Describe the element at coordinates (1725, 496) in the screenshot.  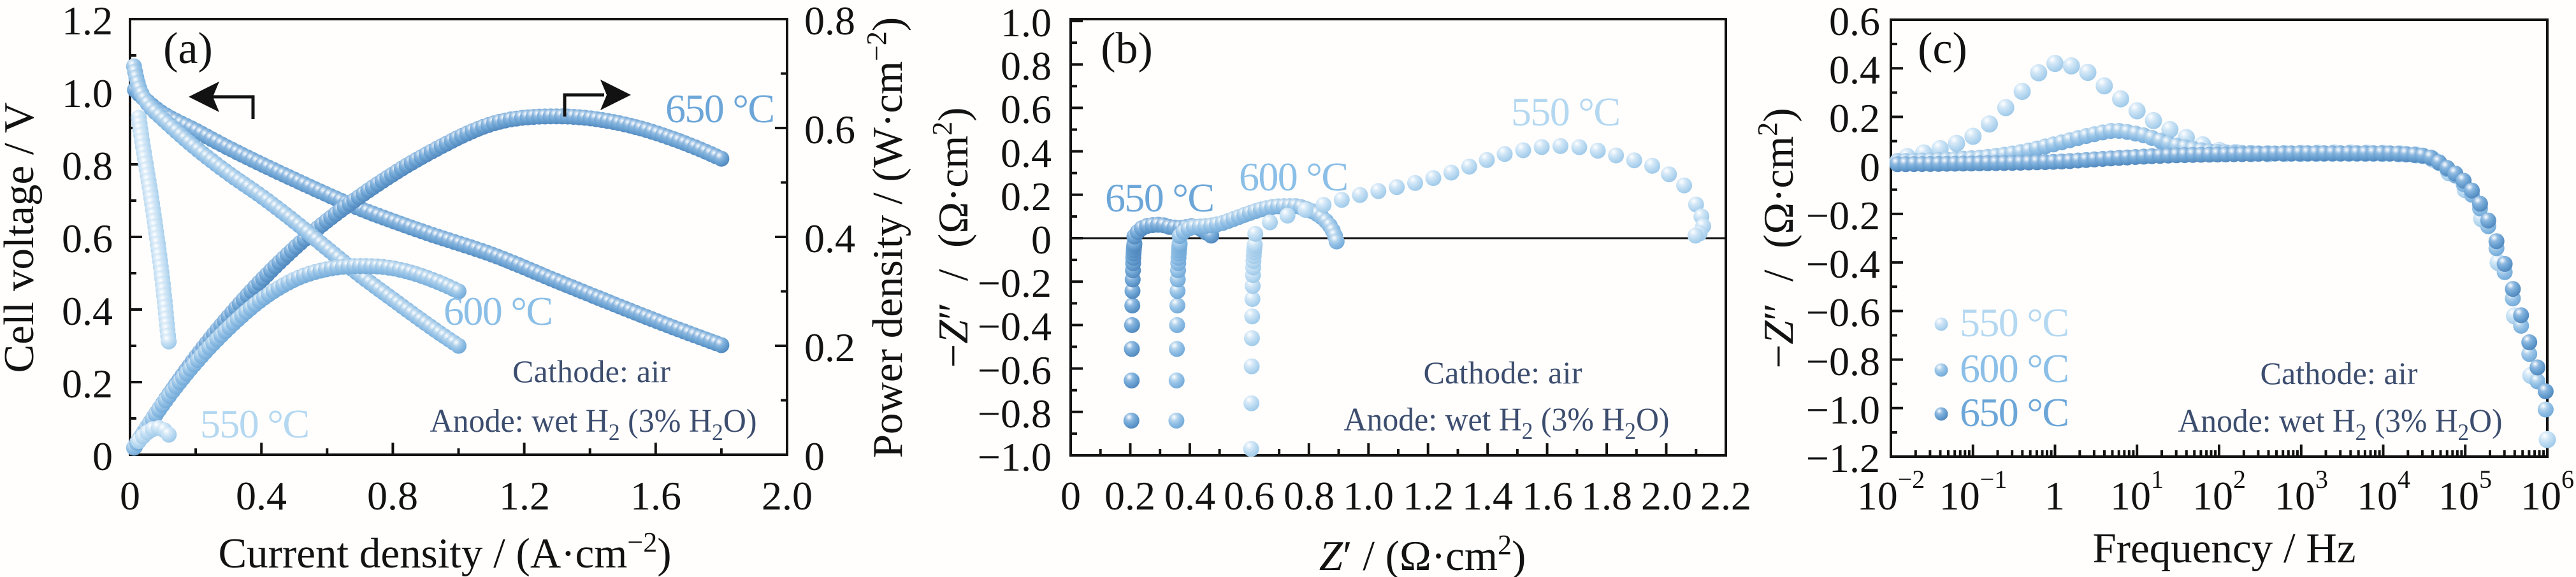
I see `svg-text: 2.2` at that location.